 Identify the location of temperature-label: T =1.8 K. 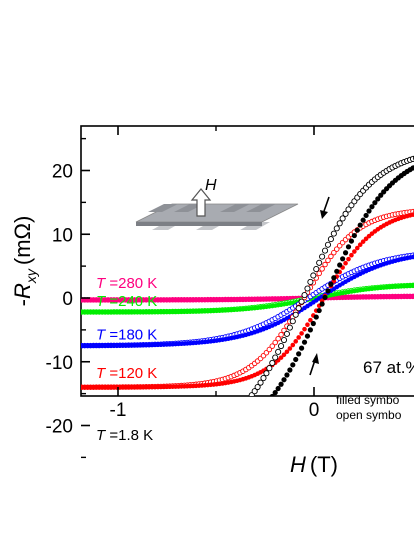
(124, 435).